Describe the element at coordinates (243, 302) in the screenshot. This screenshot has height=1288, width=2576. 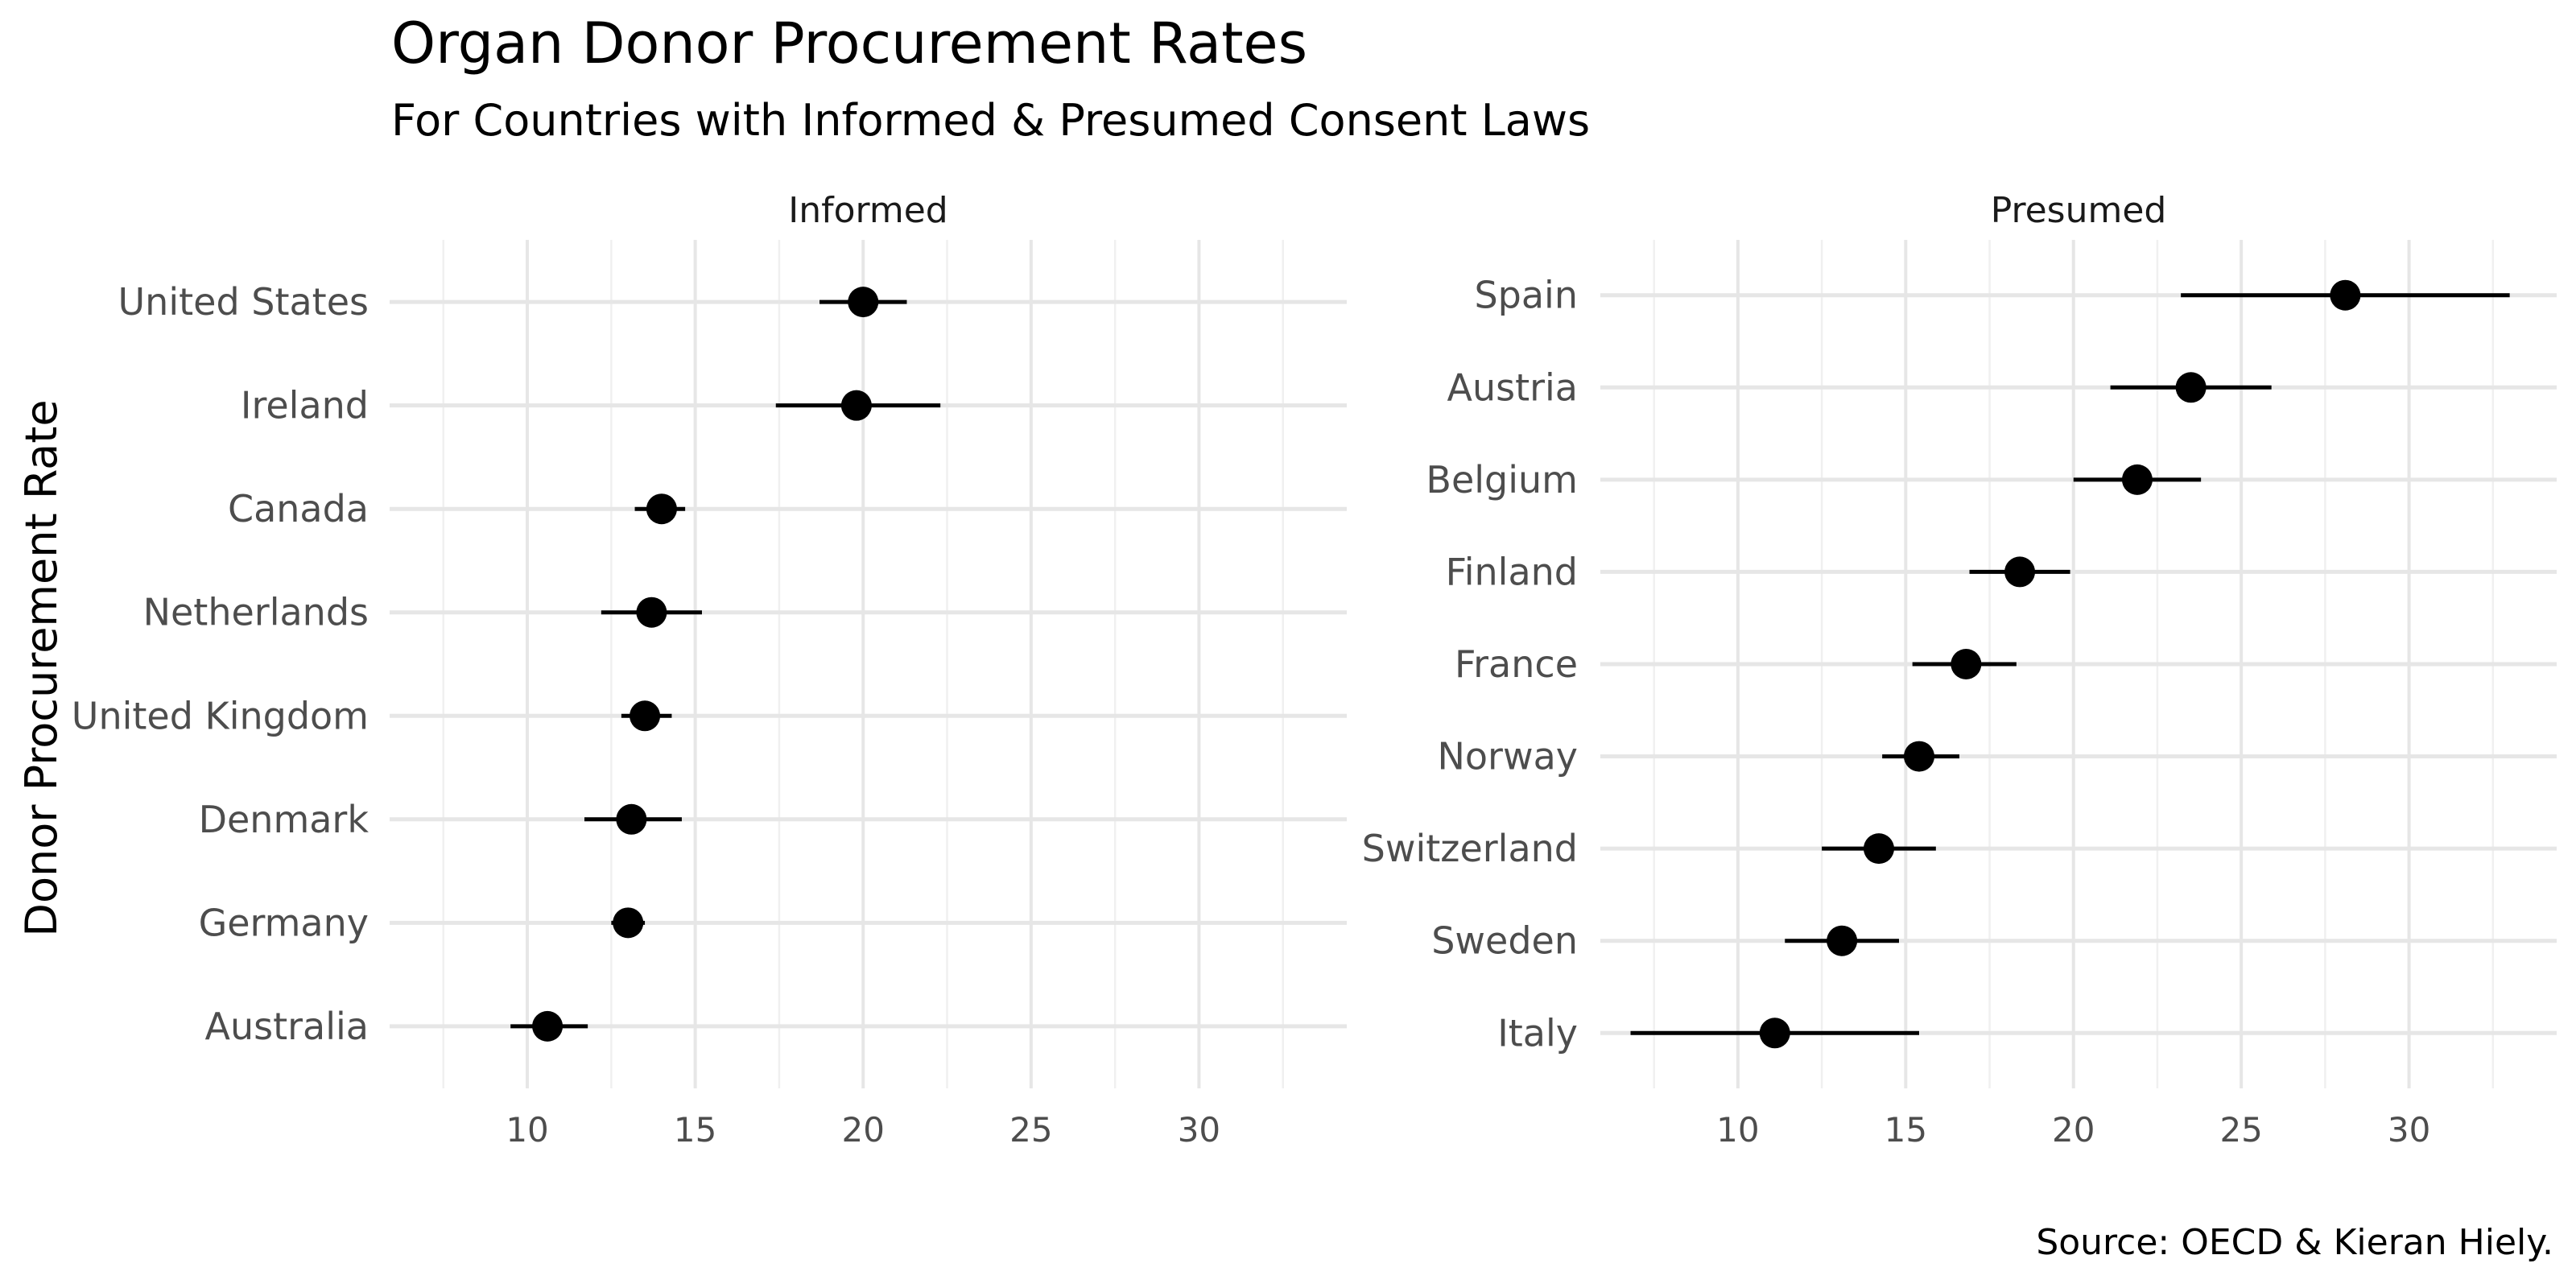
I see `country-label: United States` at that location.